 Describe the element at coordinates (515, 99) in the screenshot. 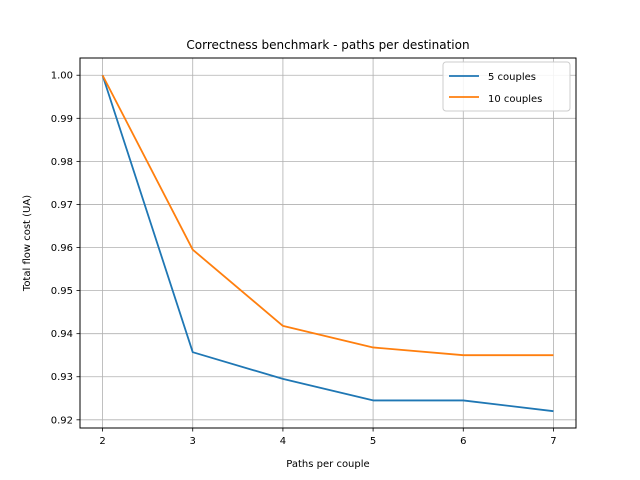

I see `legend-label-10-couples: 10 couples` at that location.